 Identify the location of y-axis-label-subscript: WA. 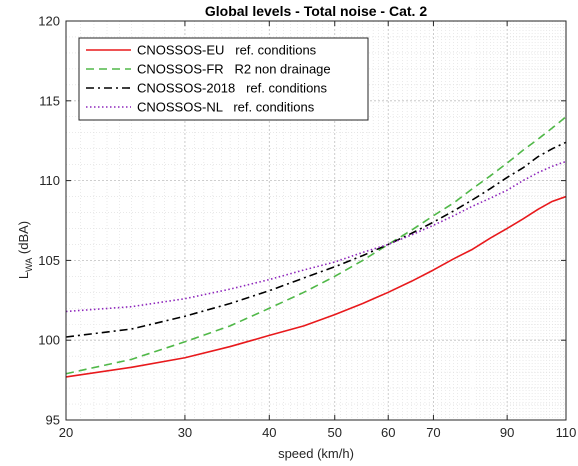
(29, 265).